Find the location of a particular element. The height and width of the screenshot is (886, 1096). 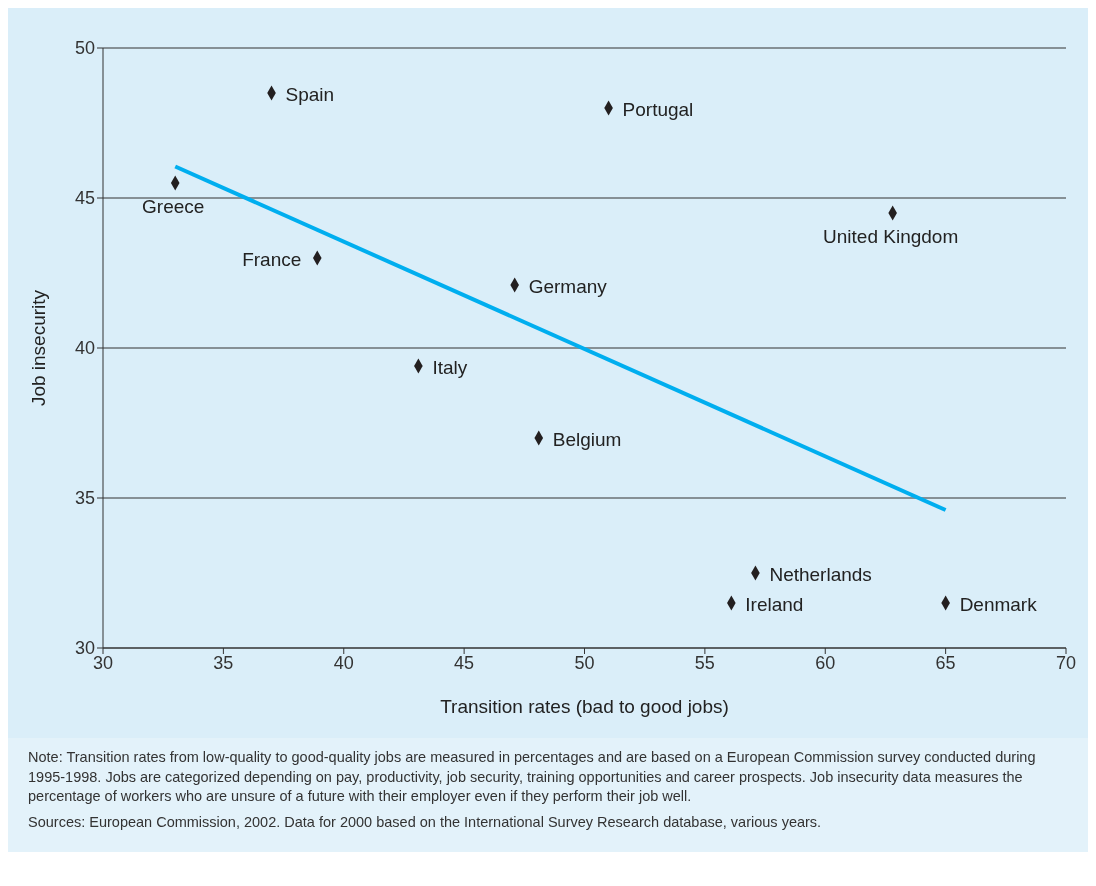

x-tick-label: 40 is located at coordinates (343, 662).